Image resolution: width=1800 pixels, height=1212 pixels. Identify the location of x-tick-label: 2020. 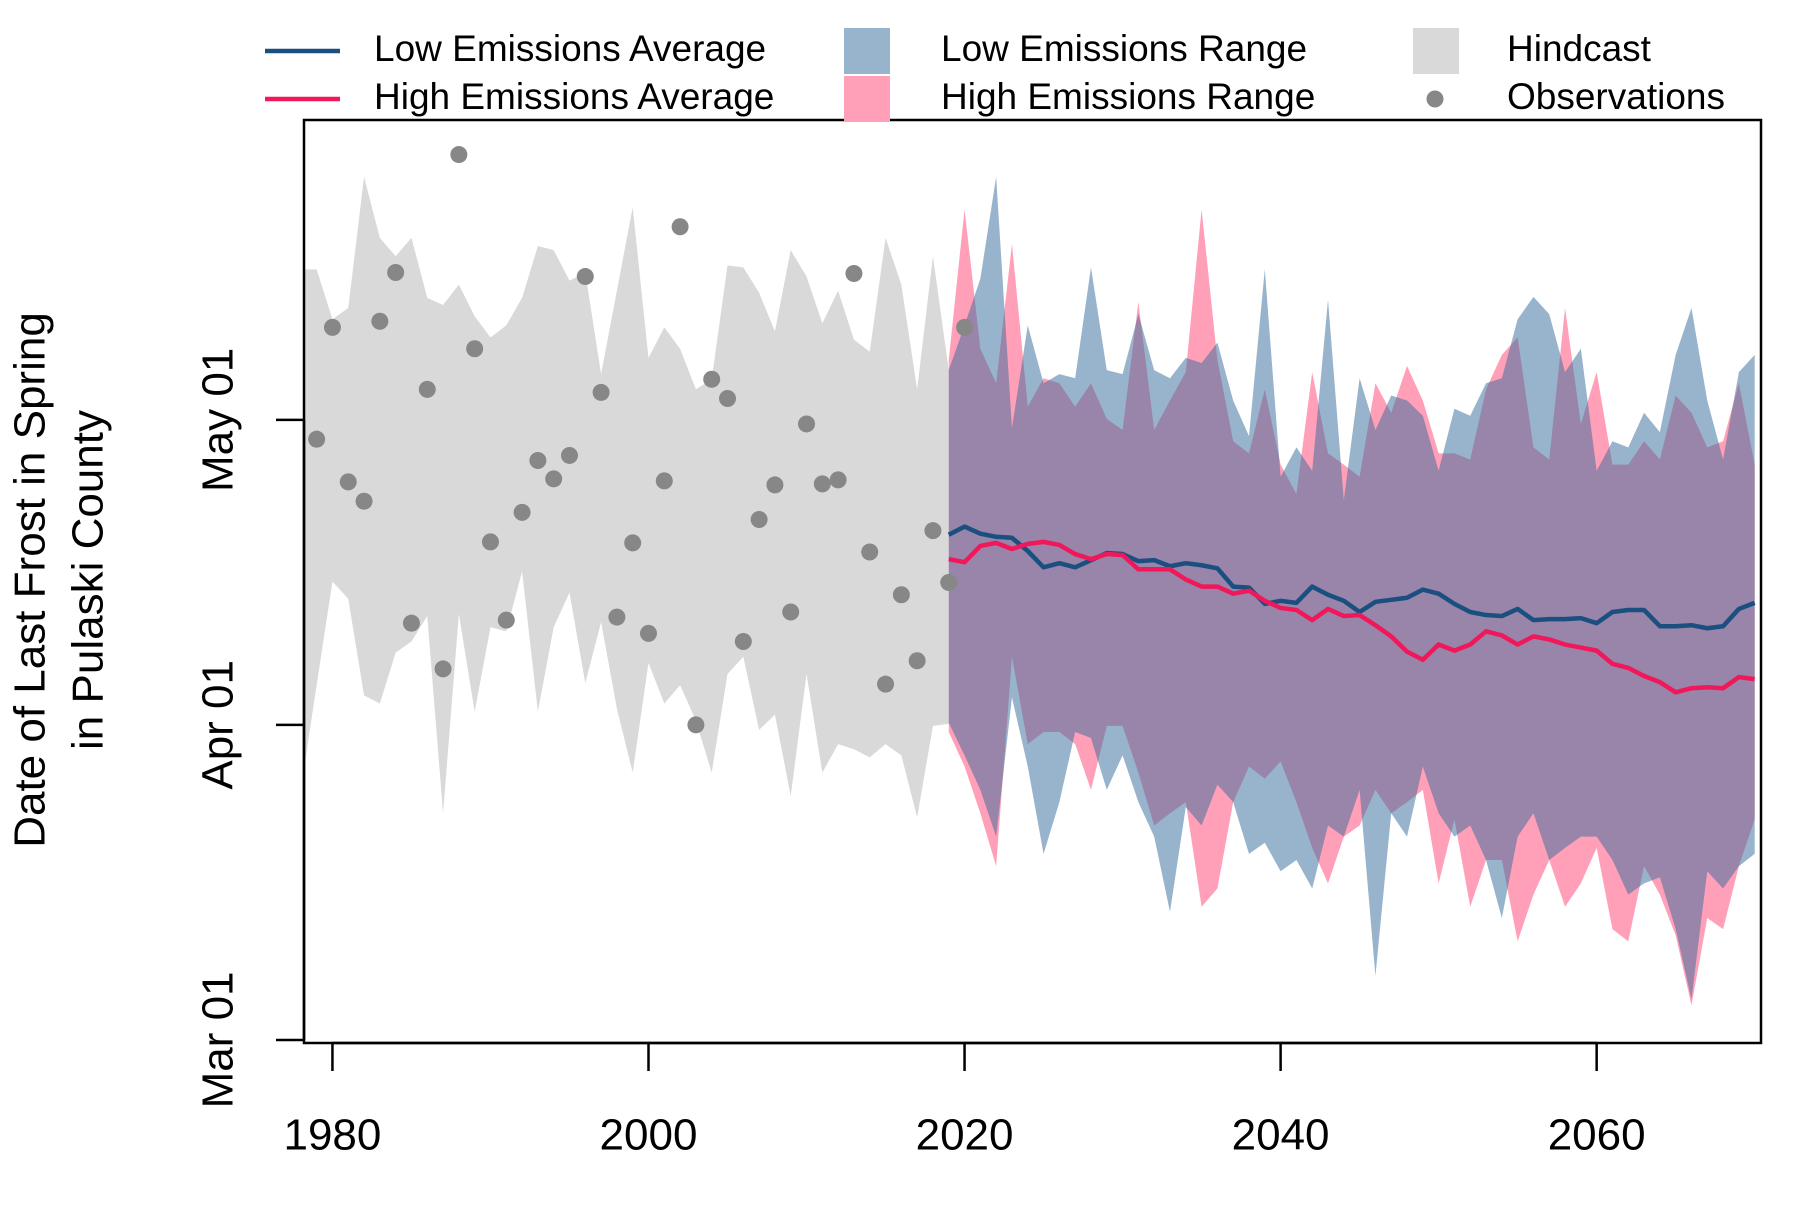
(965, 1135).